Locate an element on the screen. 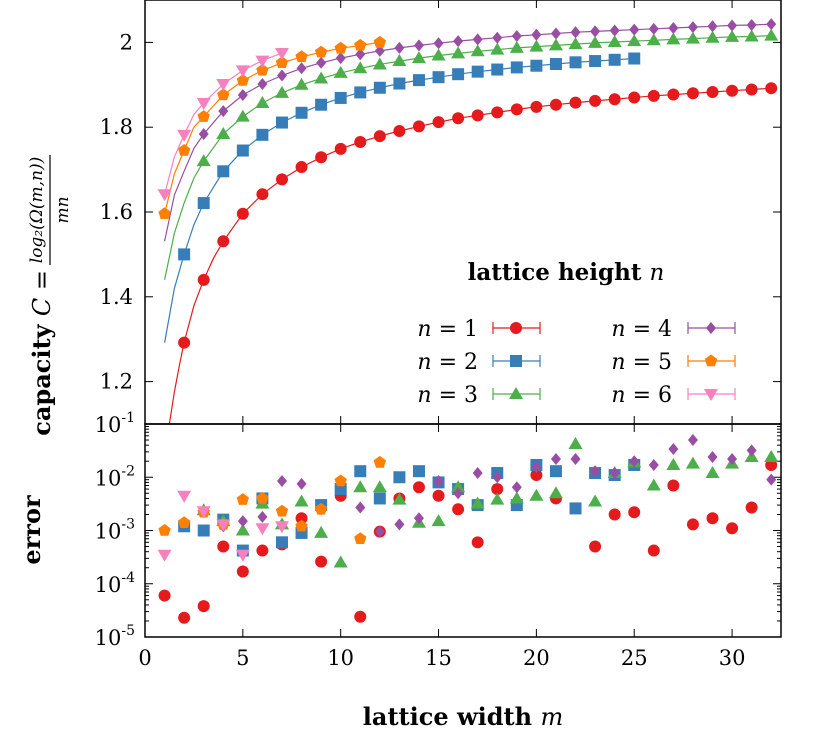 The height and width of the screenshot is (733, 829). ylabel-numerator: log₂(Ω(m,n)) is located at coordinates (37, 210).